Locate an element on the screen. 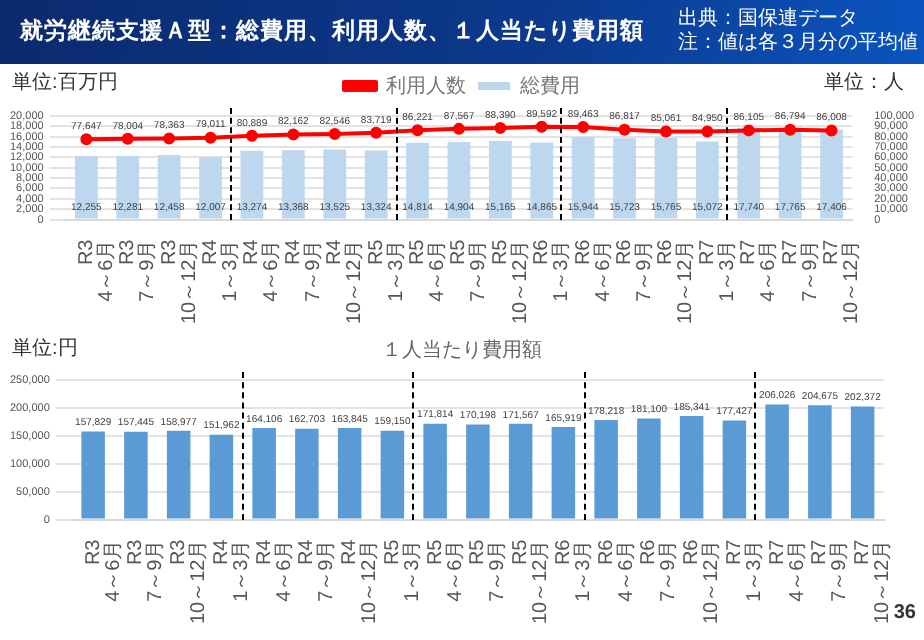 This screenshot has width=924, height=640. legend-label: 総費用 is located at coordinates (549, 85).